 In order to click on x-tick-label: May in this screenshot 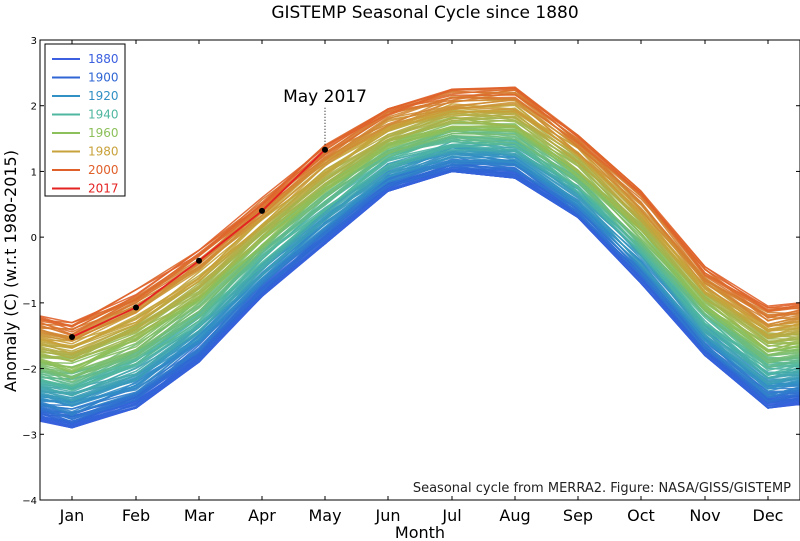, I will do `click(324, 515)`.